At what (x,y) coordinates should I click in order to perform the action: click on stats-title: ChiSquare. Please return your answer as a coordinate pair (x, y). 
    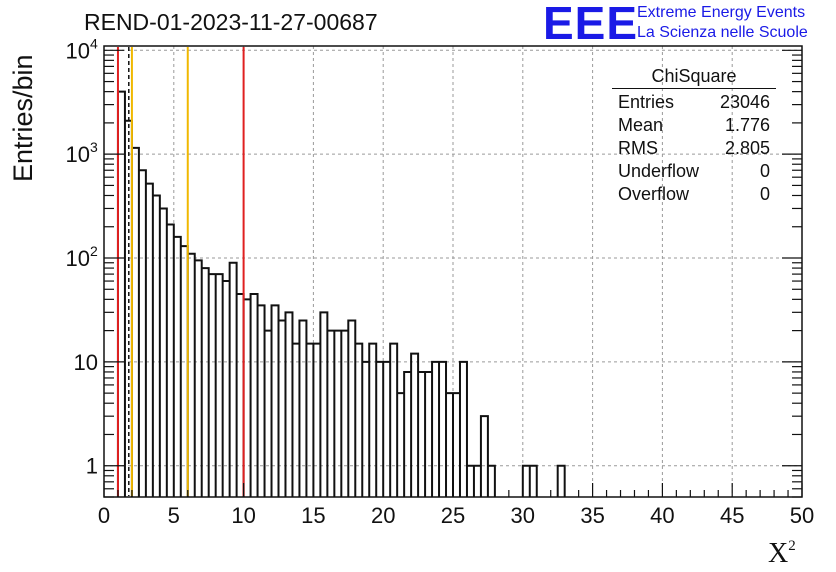
    Looking at the image, I should click on (694, 77).